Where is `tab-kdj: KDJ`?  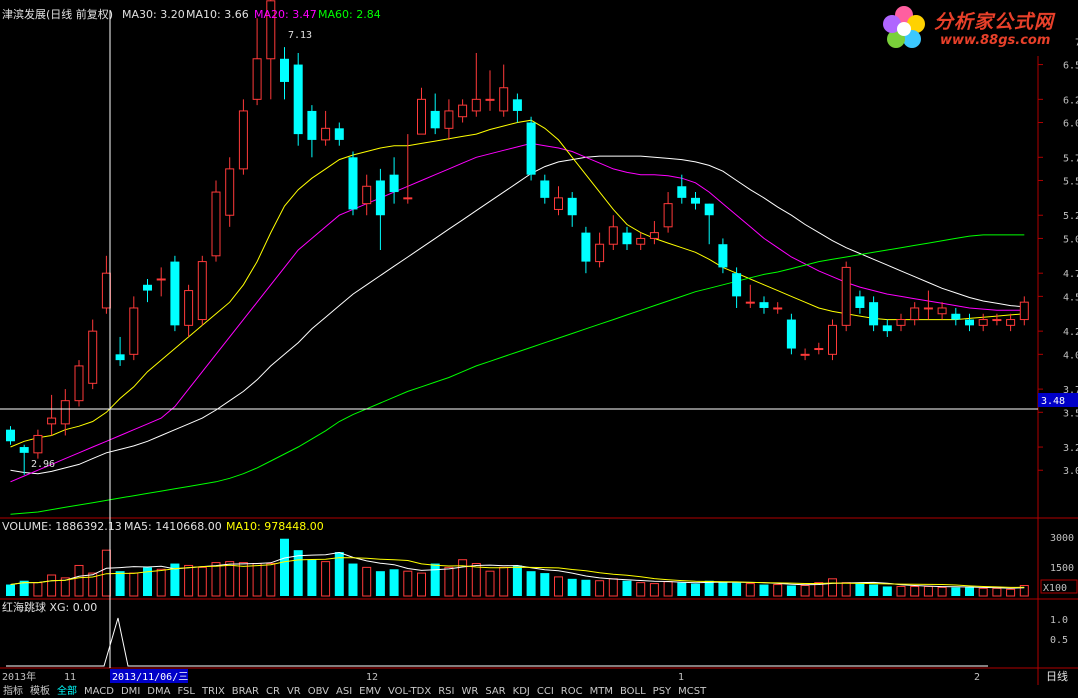 tab-kdj: KDJ is located at coordinates (521, 691).